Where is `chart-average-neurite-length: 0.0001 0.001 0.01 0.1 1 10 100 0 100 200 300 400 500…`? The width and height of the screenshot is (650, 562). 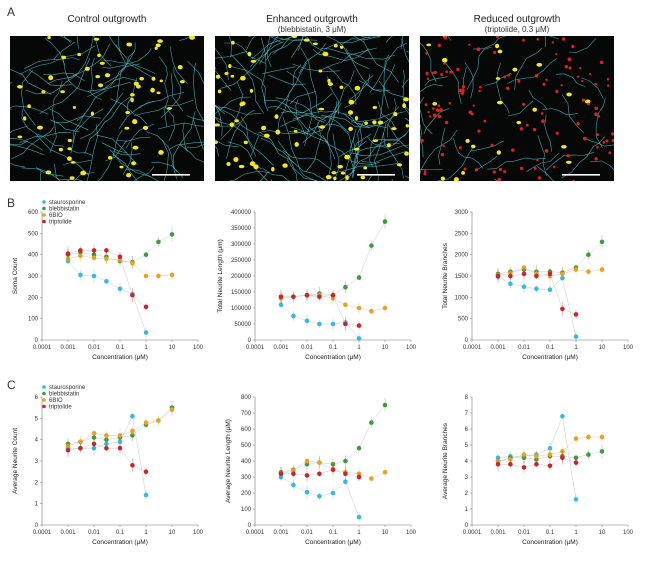 chart-average-neurite-length: 0.0001 0.001 0.01 0.1 1 10 100 0 100 200 300 400 500… is located at coordinates (318, 470).